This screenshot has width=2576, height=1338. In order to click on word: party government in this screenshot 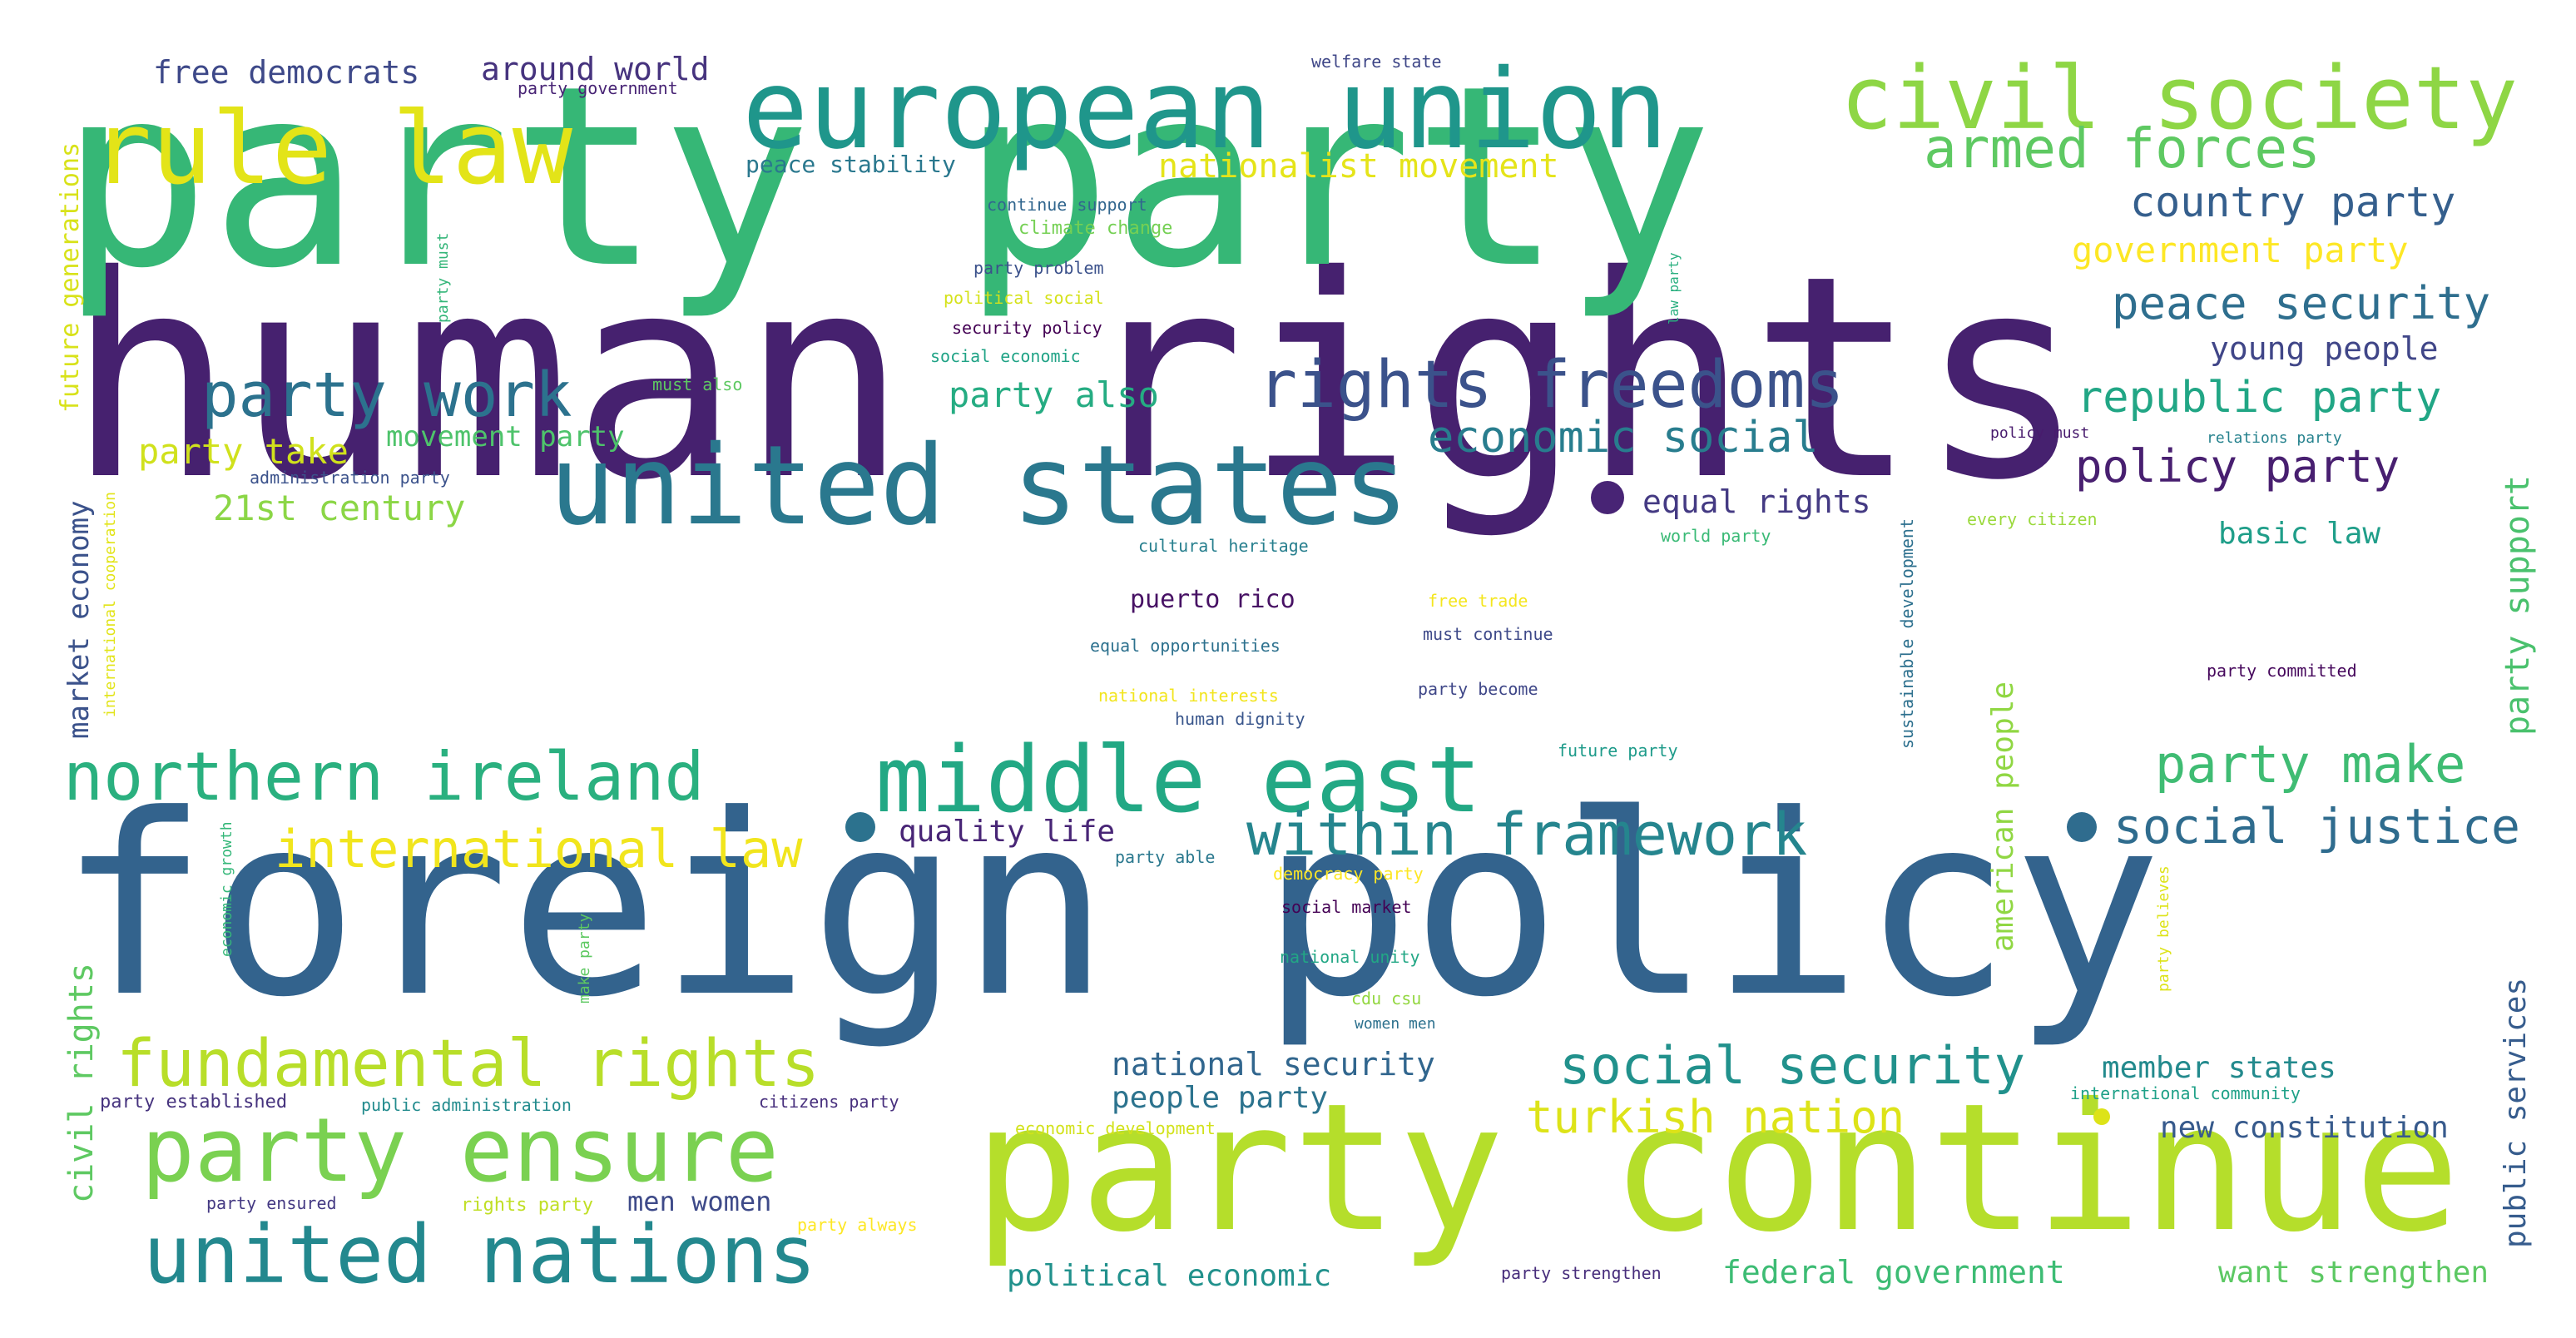, I will do `click(598, 88)`.